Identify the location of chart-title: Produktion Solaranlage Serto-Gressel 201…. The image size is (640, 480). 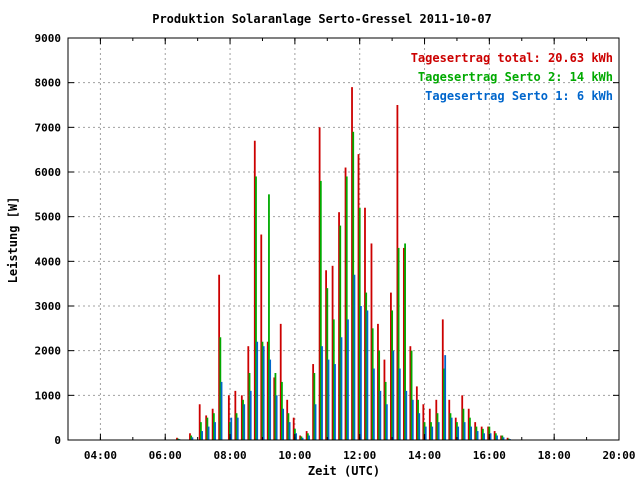
(322, 19).